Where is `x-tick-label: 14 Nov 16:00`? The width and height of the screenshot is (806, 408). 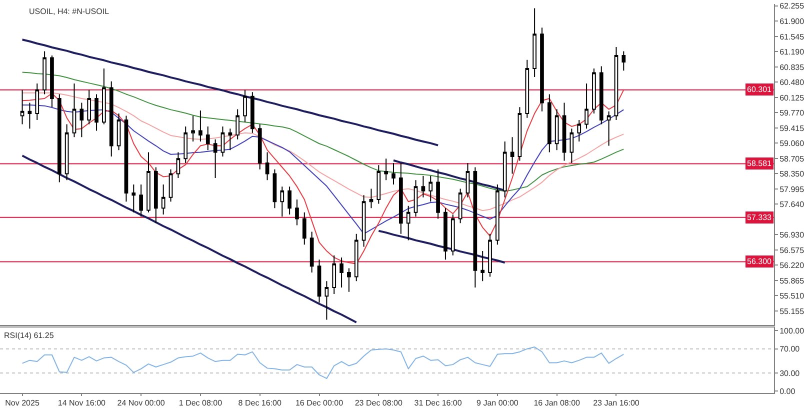
x-tick-label: 14 Nov 16:00 is located at coordinates (82, 403).